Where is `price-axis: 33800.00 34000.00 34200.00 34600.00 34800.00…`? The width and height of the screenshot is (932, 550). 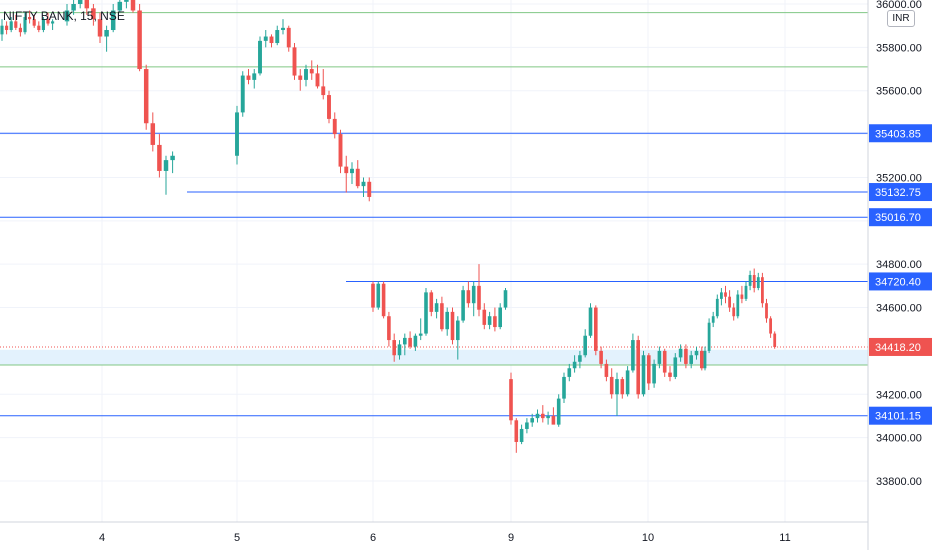
price-axis: 33800.00 34000.00 34200.00 34600.00 34800.00… is located at coordinates (899, 275).